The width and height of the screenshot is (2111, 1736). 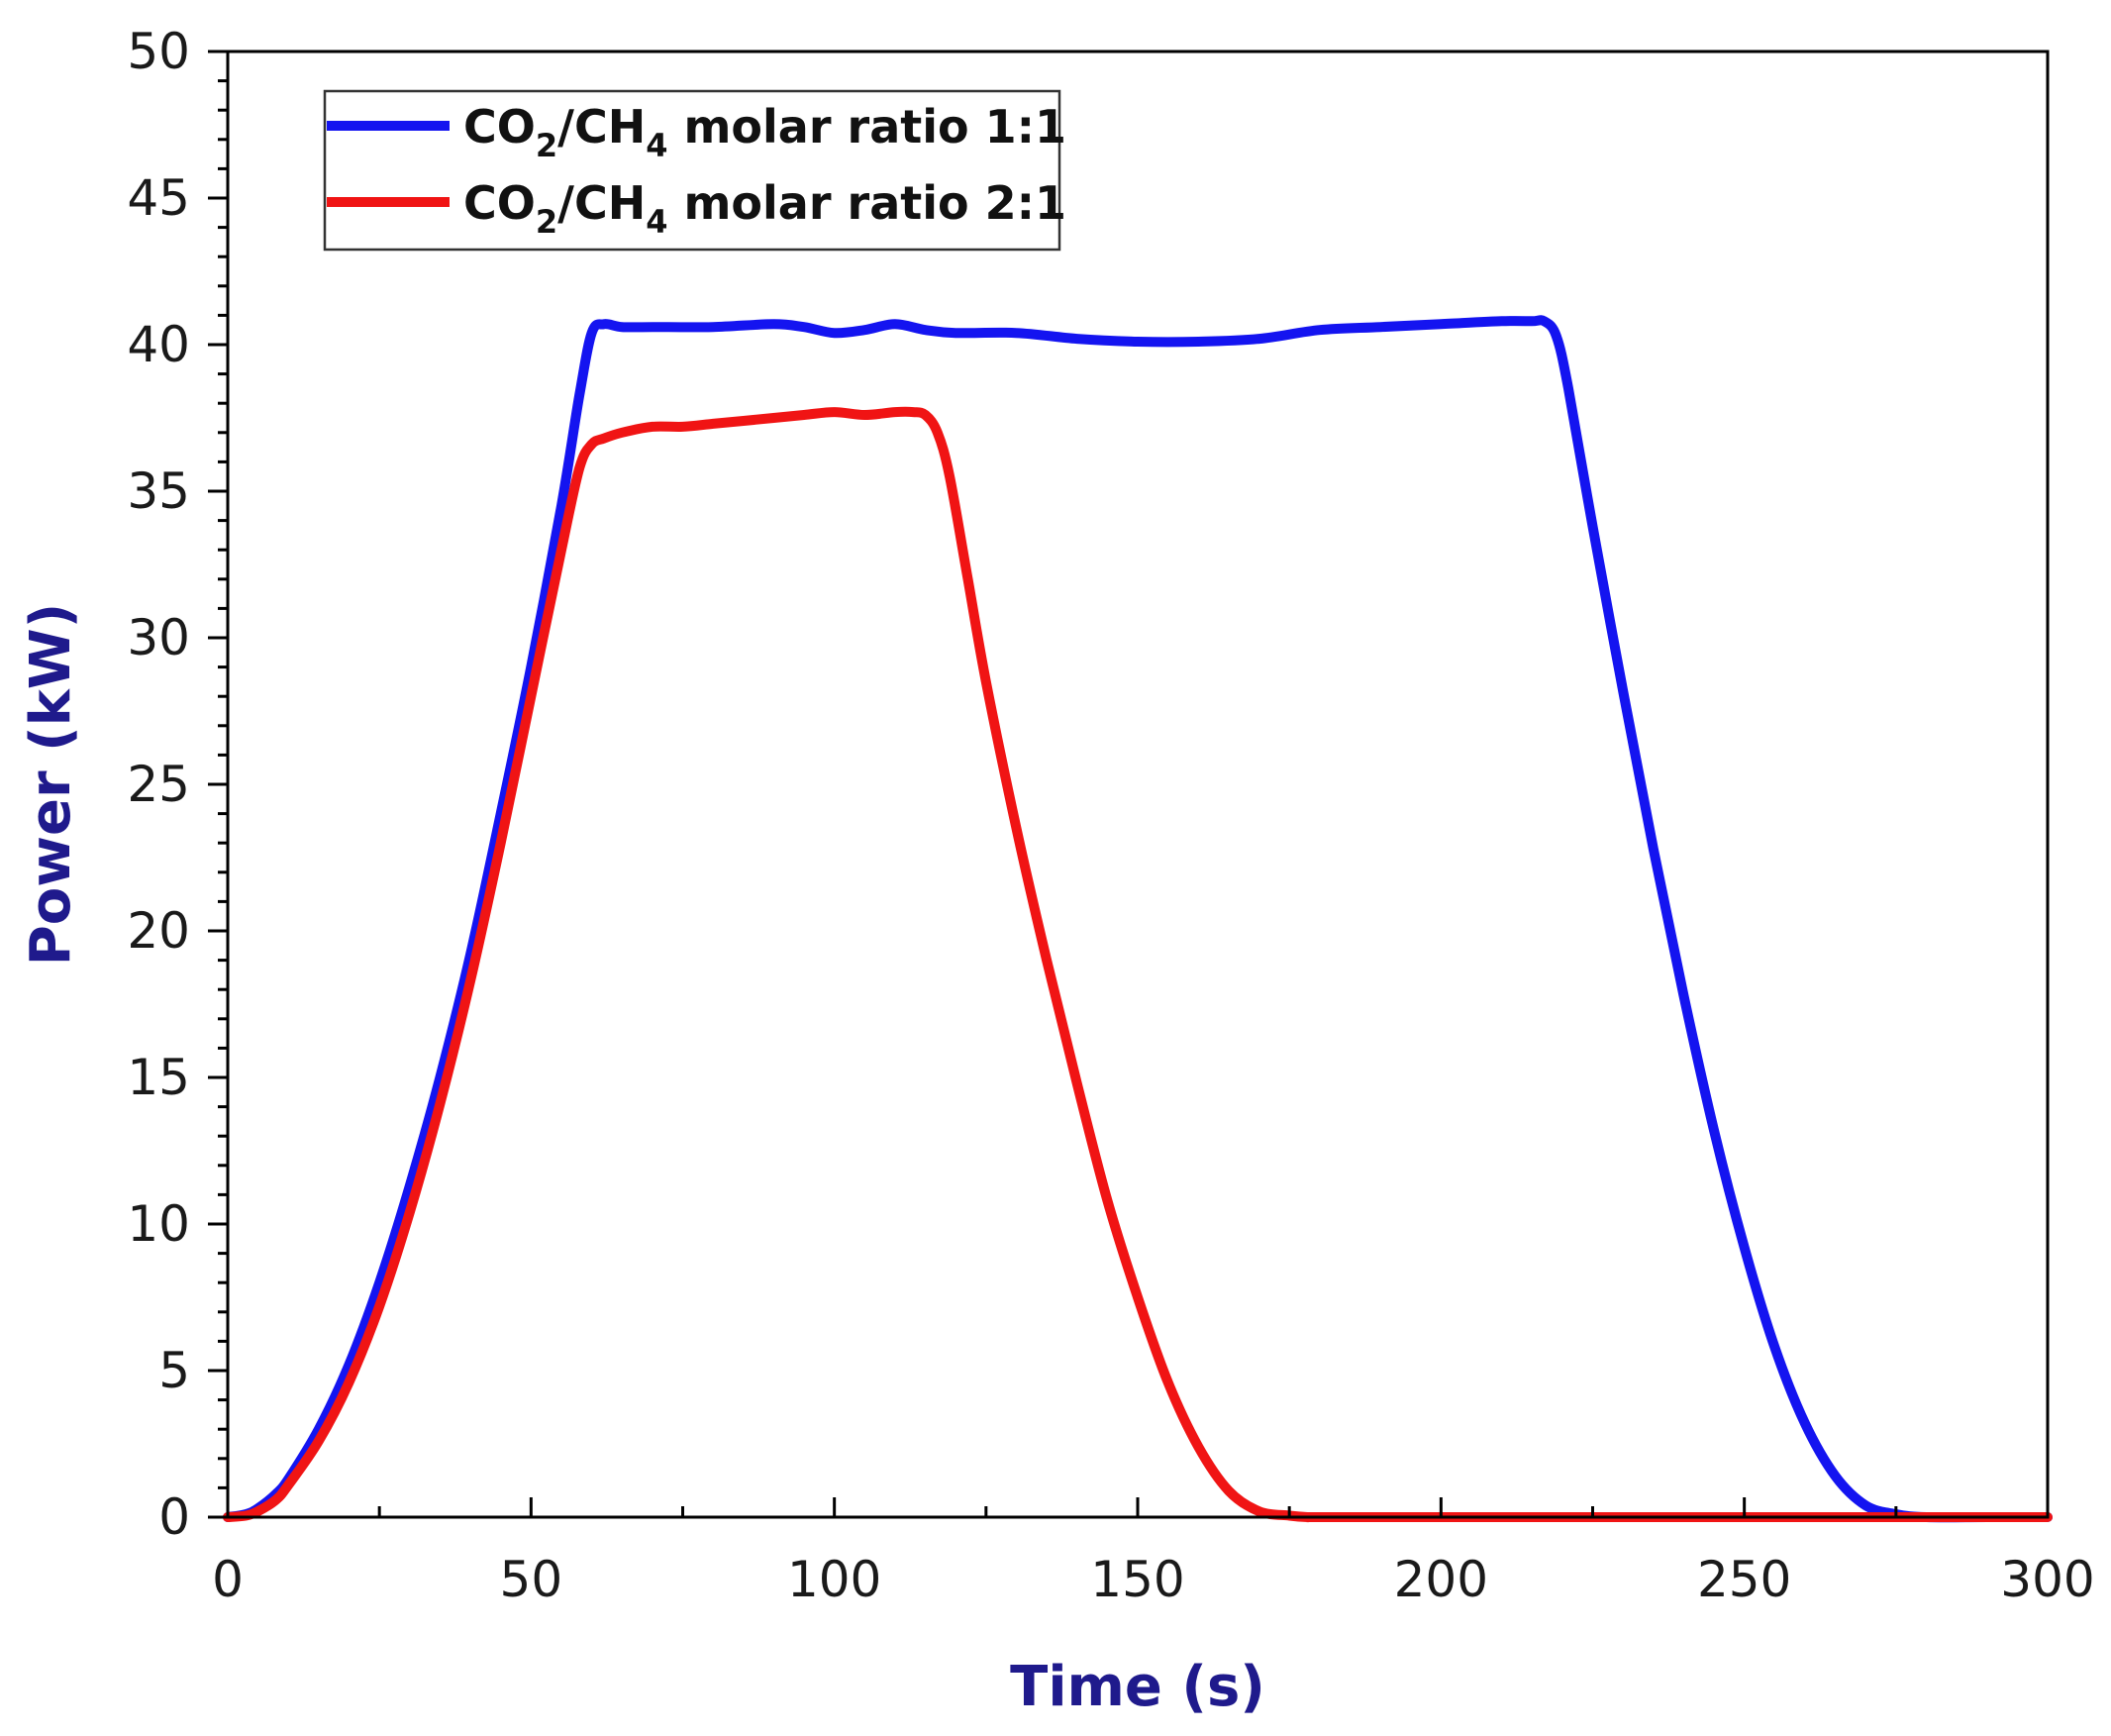 I want to click on y-tick-label: 50, so click(x=158, y=51).